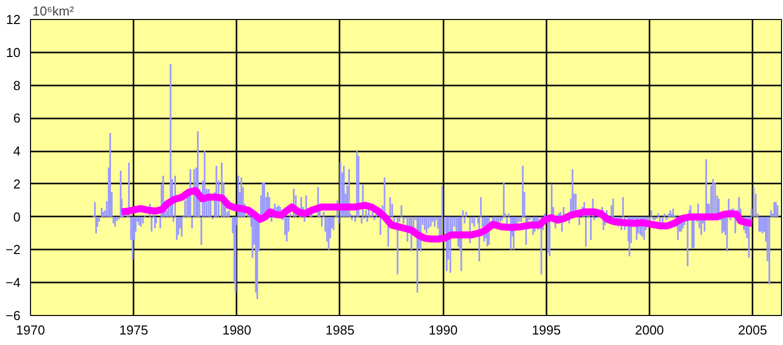 The image size is (783, 345). I want to click on y-tick-label: 4, so click(17, 151).